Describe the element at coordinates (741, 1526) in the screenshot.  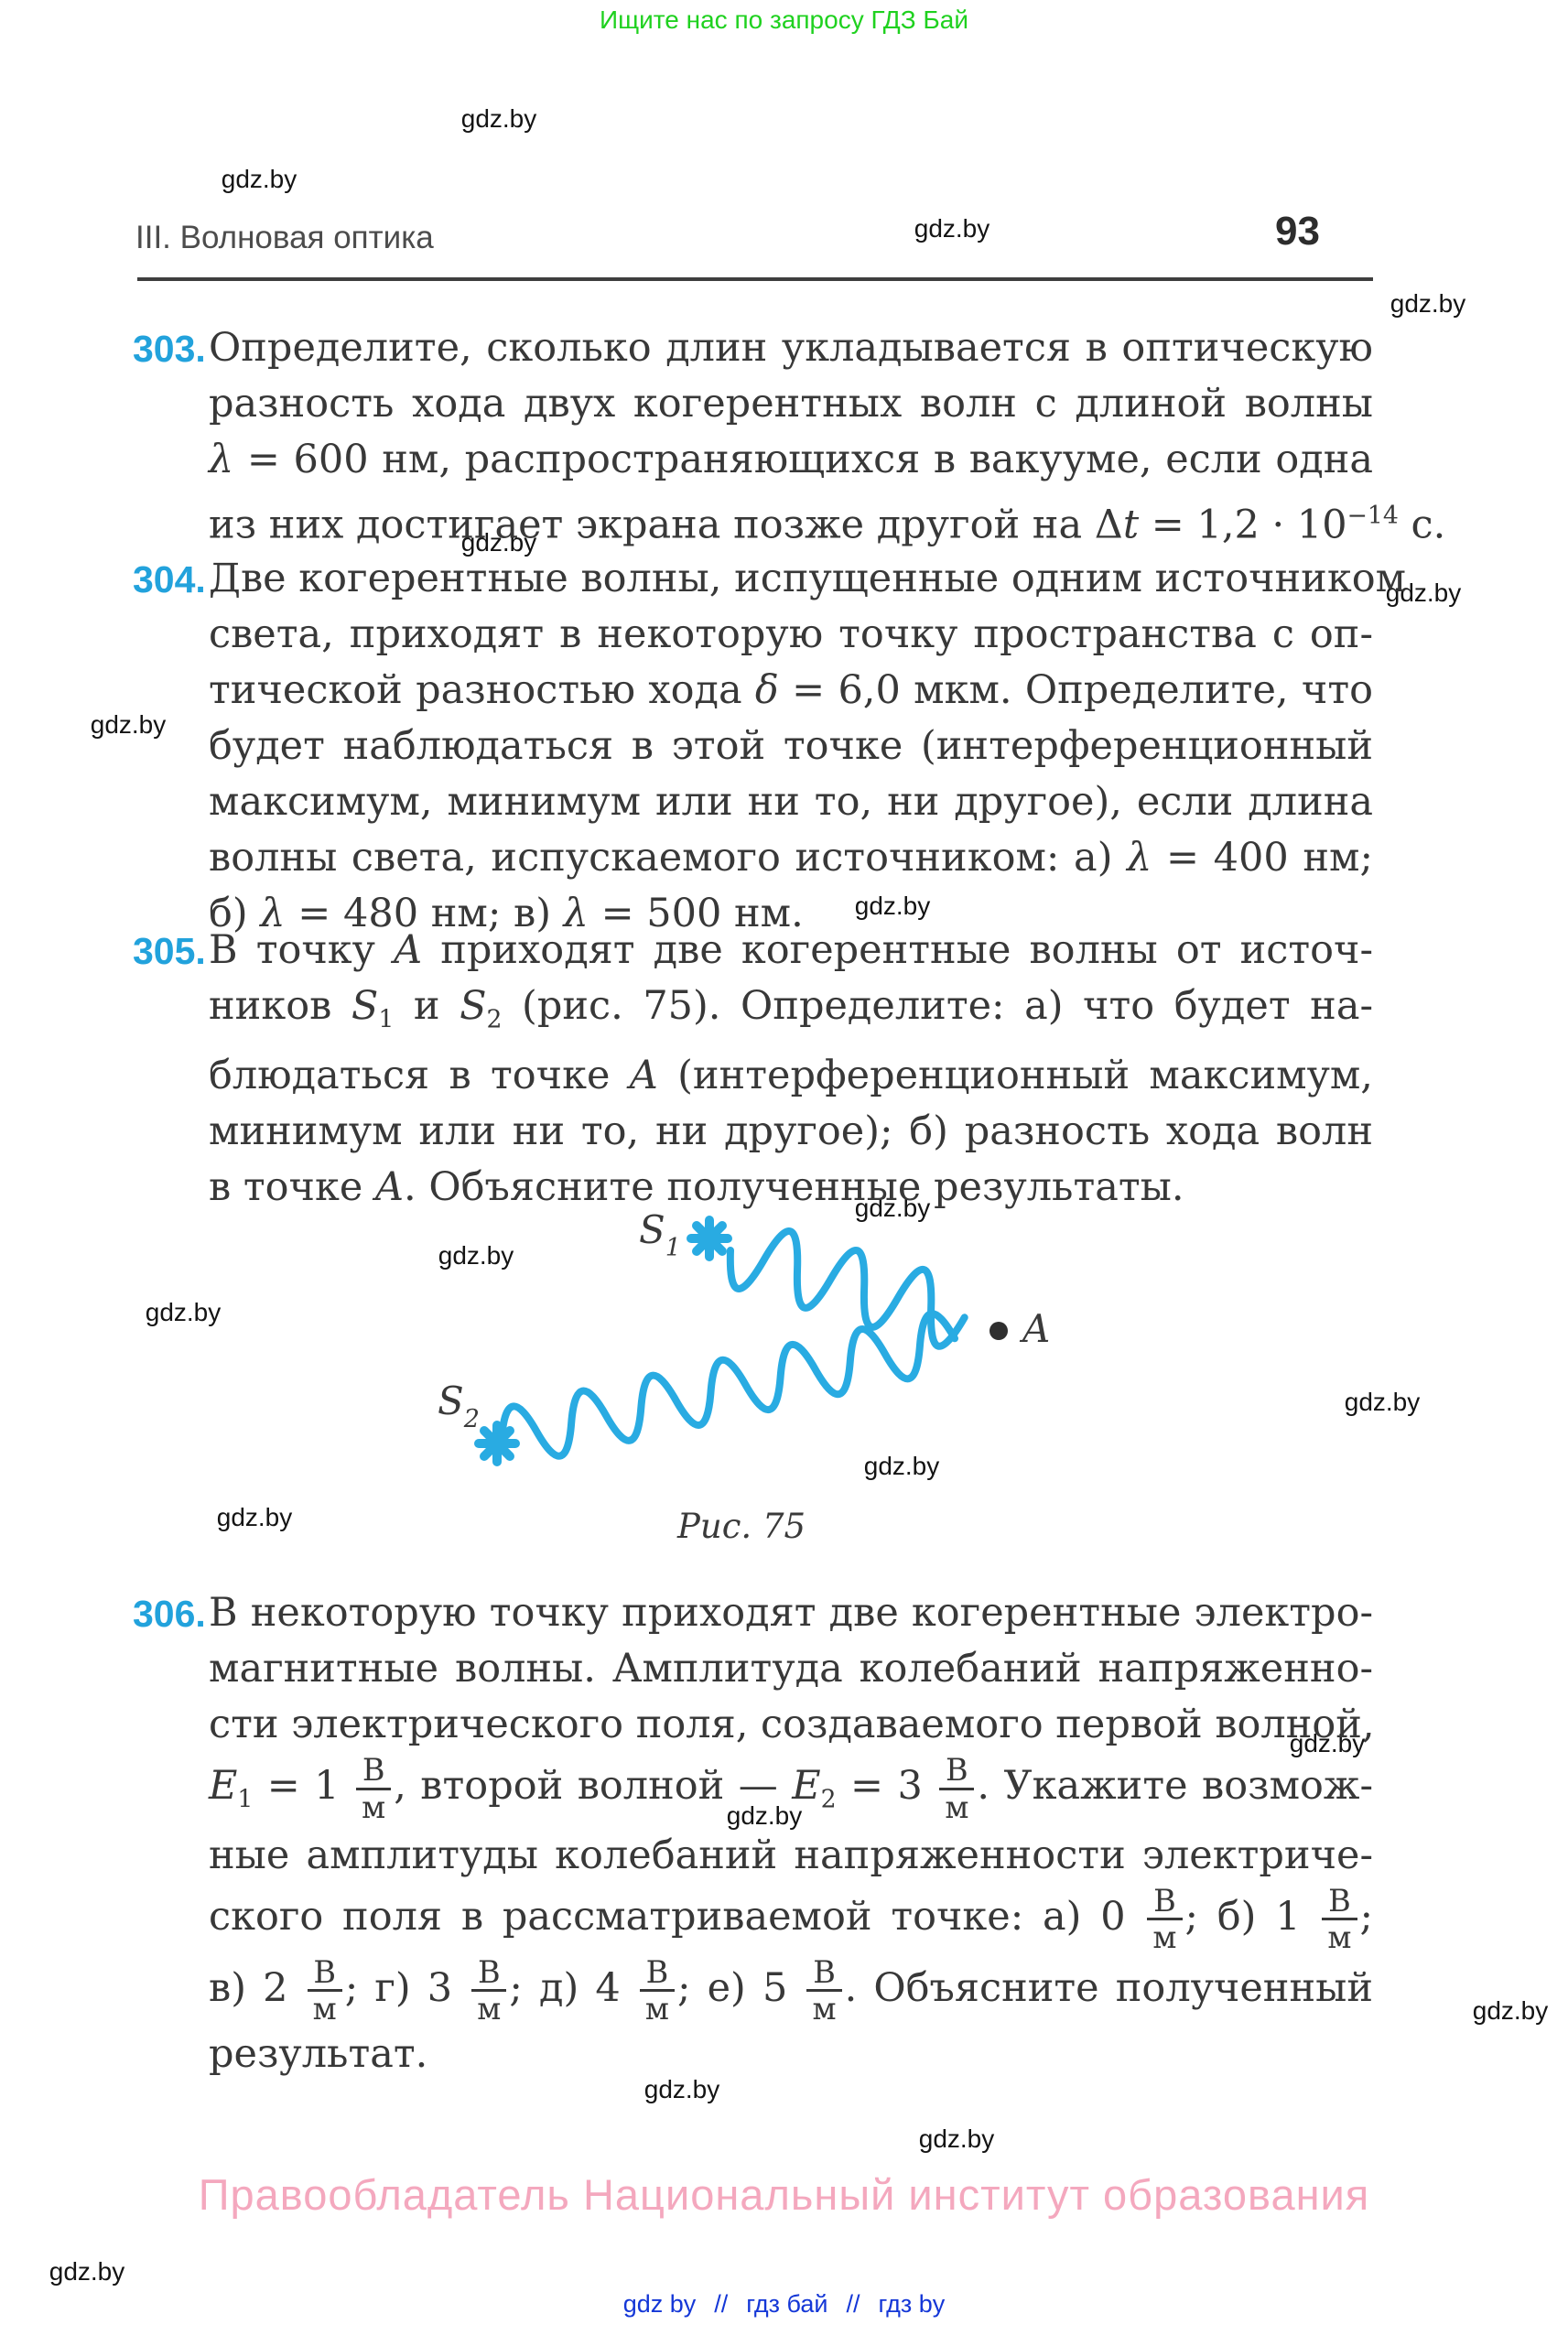
I see `figure-caption: Рис. 75` at that location.